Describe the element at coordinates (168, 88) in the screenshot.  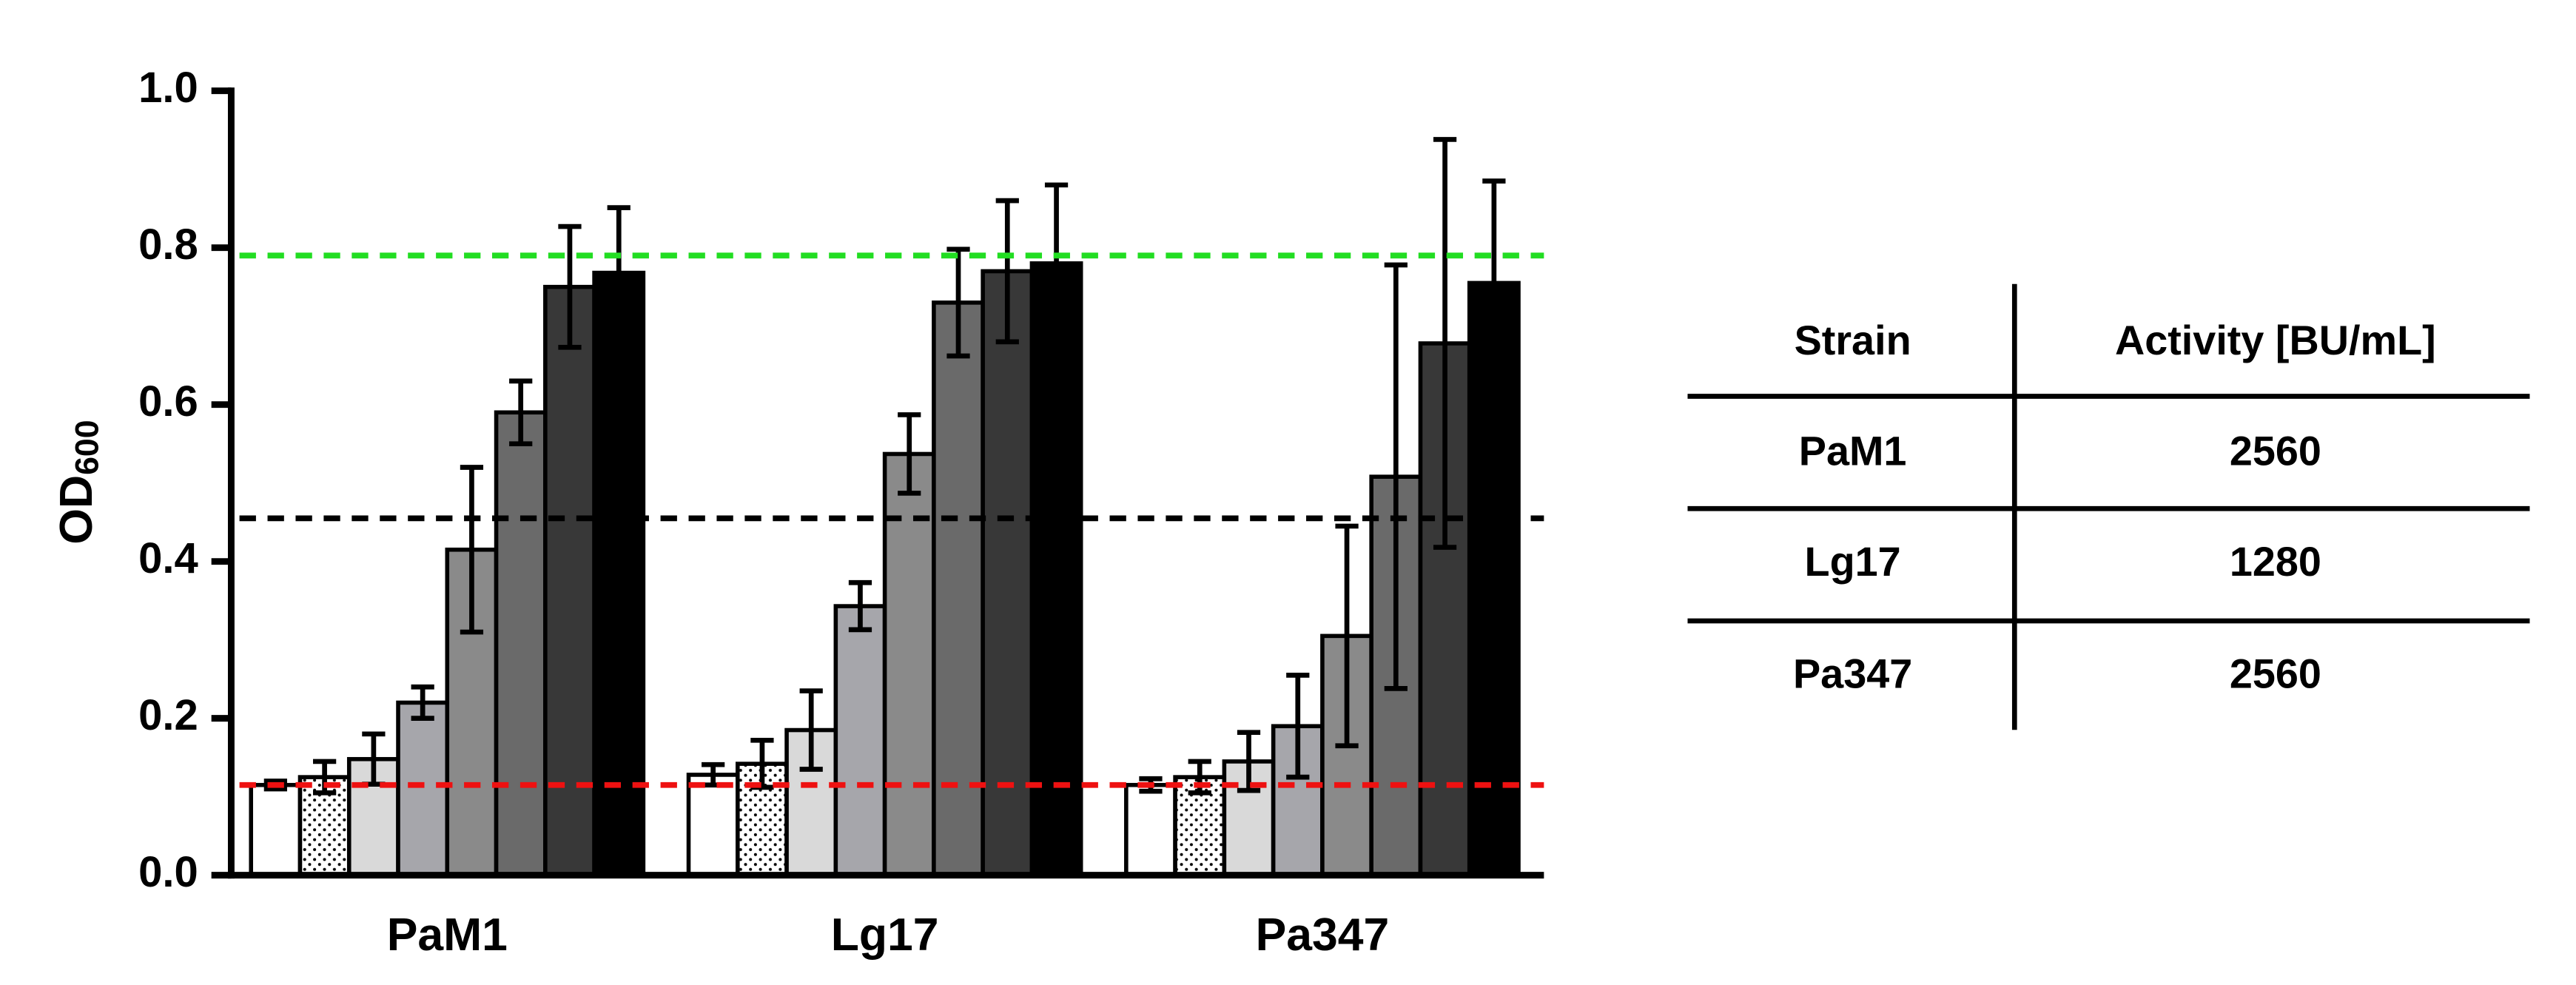
I see `y-tick-label: 1.0` at that location.